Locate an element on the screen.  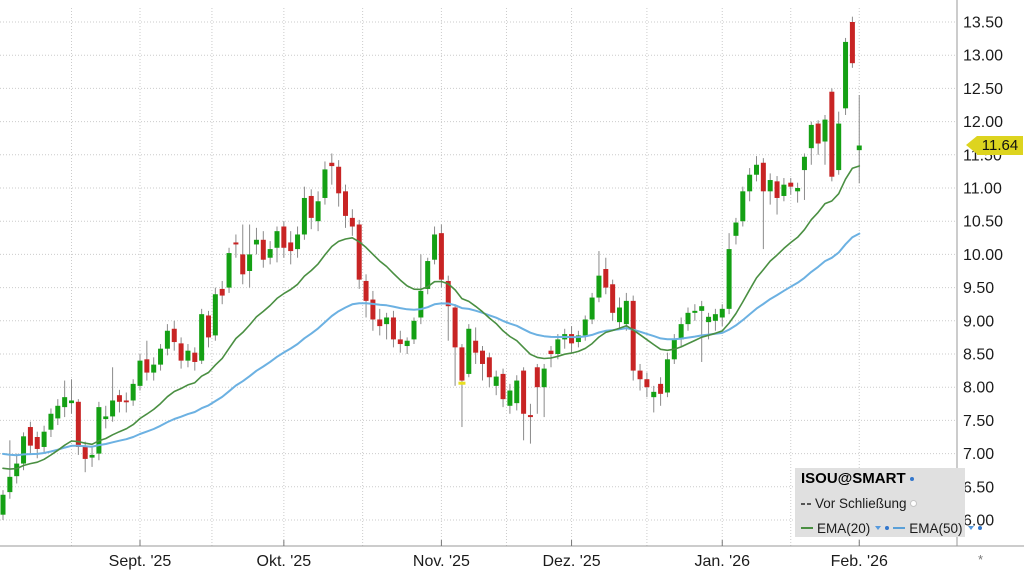
prev-close-label: Vor Schließung is located at coordinates (861, 503).